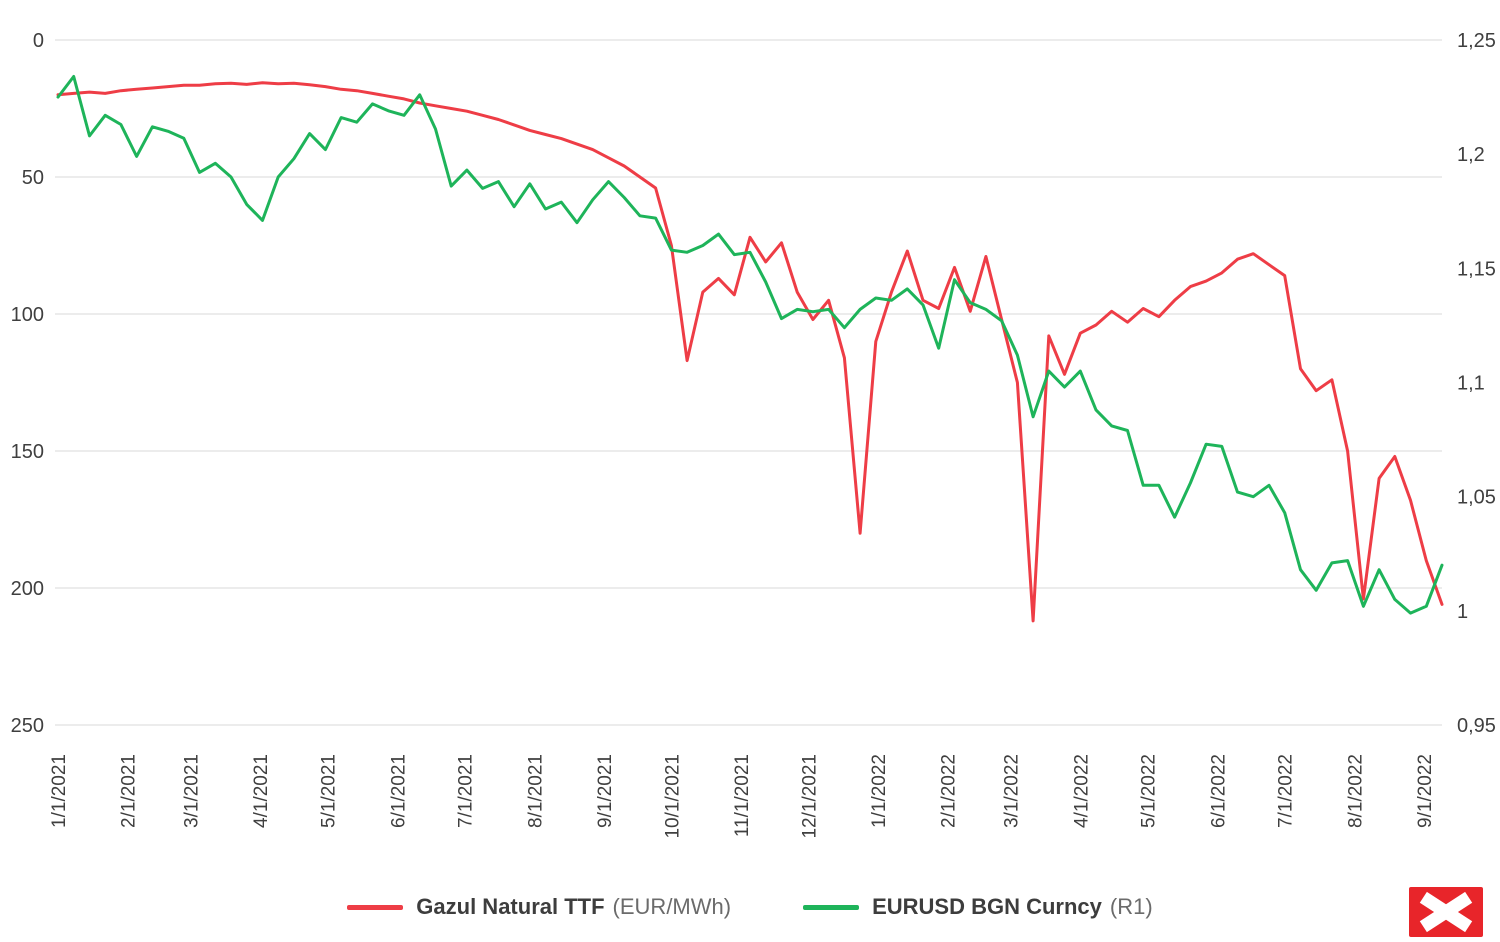 Image resolution: width=1500 pixels, height=942 pixels. I want to click on left-axis-tick: 0, so click(38, 41).